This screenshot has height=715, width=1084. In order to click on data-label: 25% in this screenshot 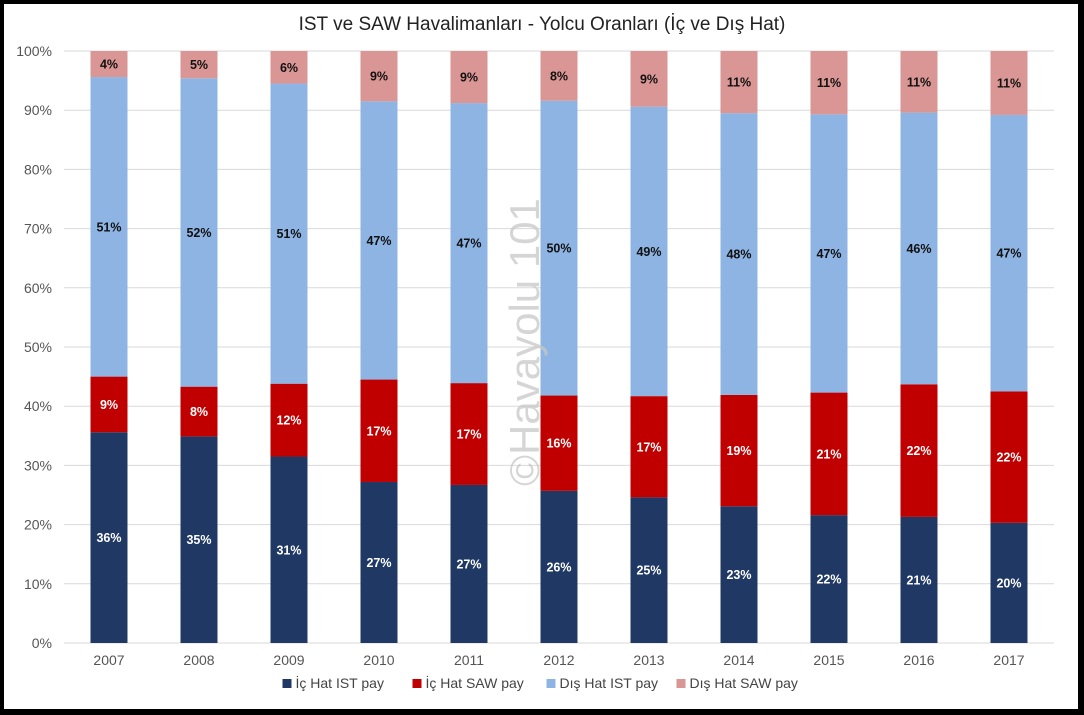, I will do `click(648, 571)`.